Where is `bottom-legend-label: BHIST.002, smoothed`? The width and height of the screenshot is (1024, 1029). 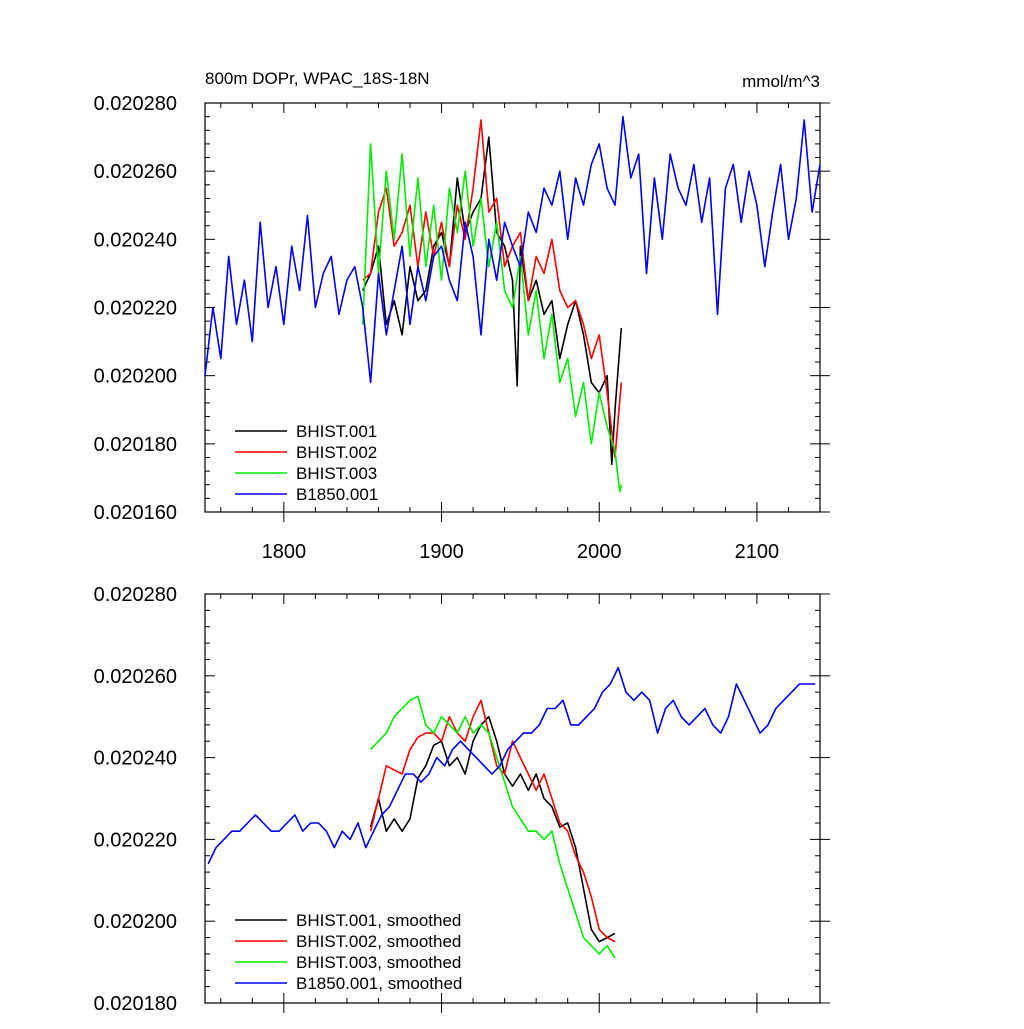
bottom-legend-label: BHIST.002, smoothed is located at coordinates (378, 941).